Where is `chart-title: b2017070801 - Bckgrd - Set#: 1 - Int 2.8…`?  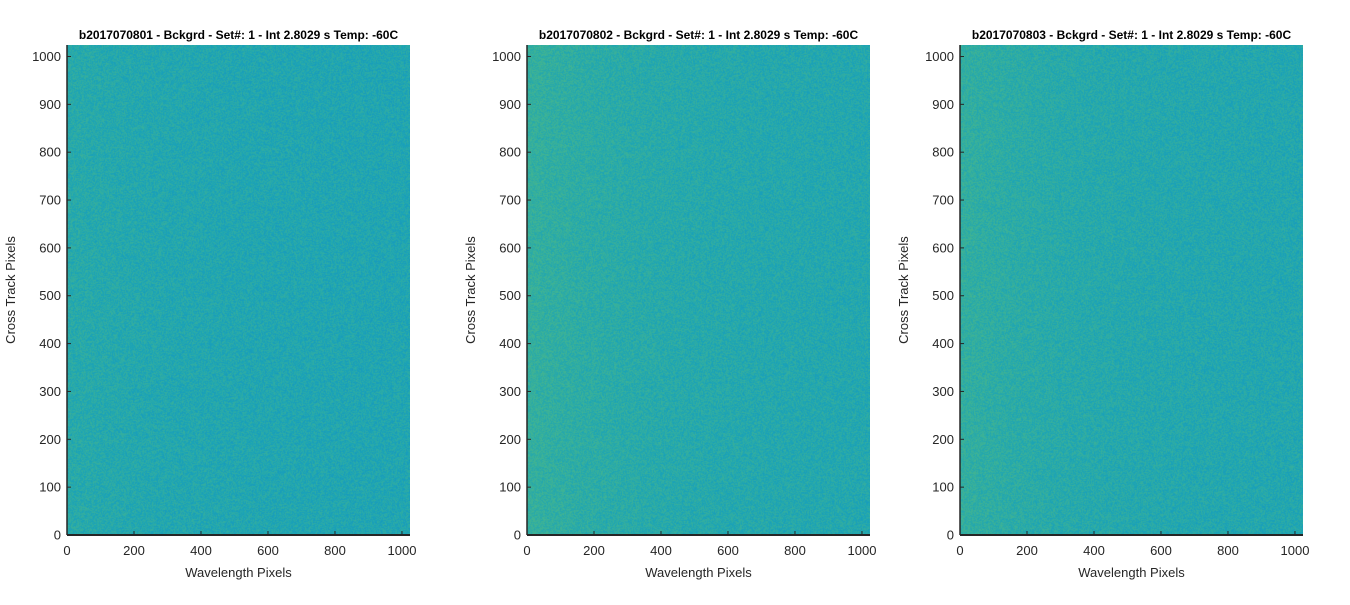
chart-title: b2017070801 - Bckgrd - Set#: 1 - Int 2.8… is located at coordinates (239, 35).